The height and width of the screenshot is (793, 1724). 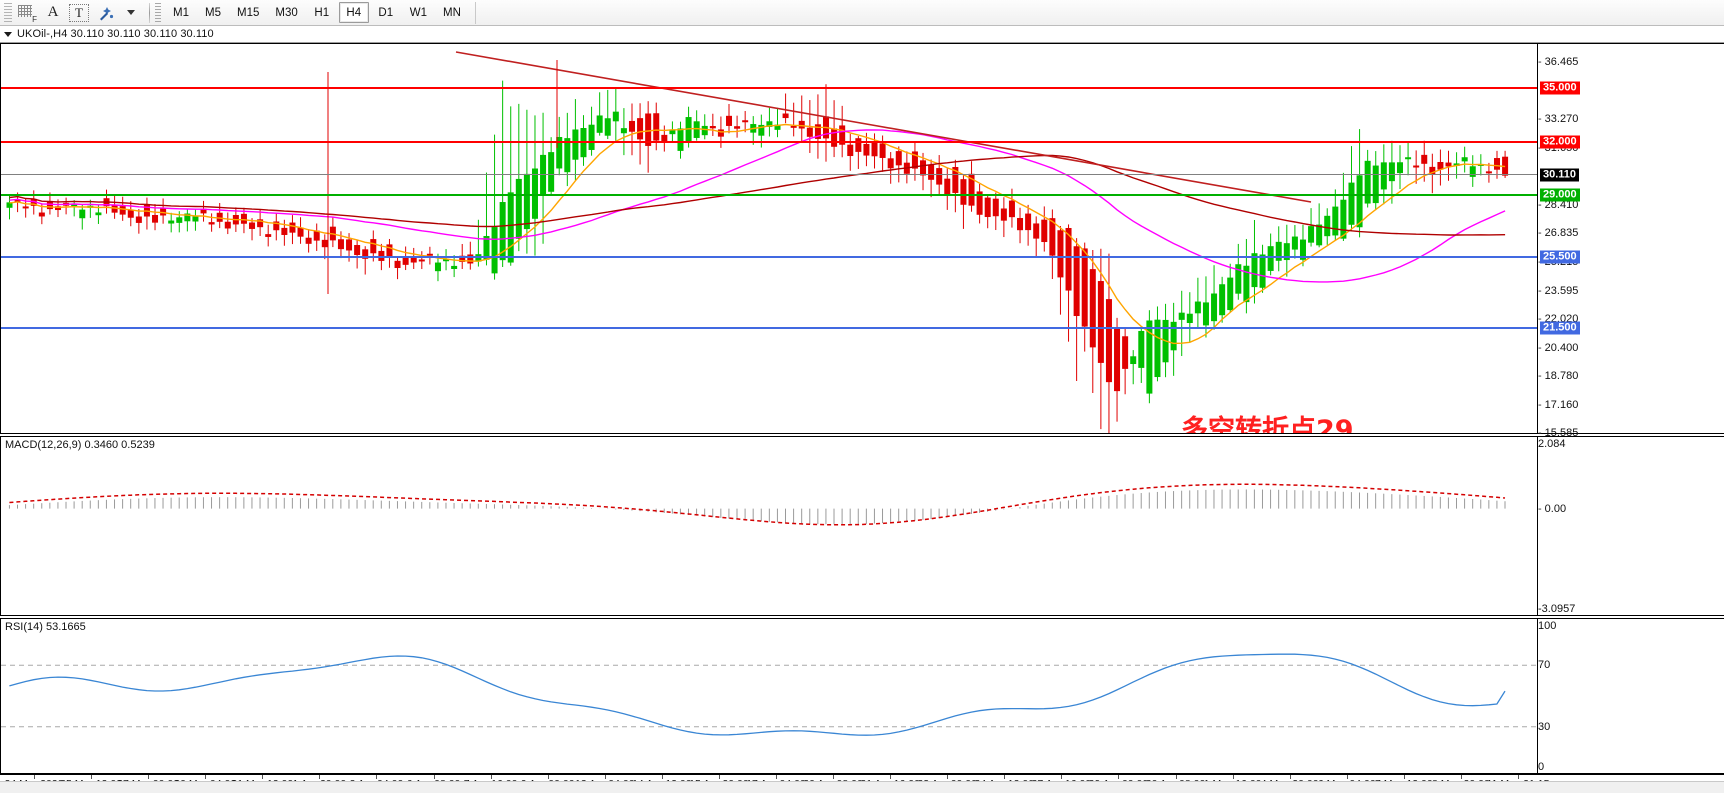 What do you see at coordinates (8, 12) in the screenshot?
I see `toolbar-drag-handle` at bounding box center [8, 12].